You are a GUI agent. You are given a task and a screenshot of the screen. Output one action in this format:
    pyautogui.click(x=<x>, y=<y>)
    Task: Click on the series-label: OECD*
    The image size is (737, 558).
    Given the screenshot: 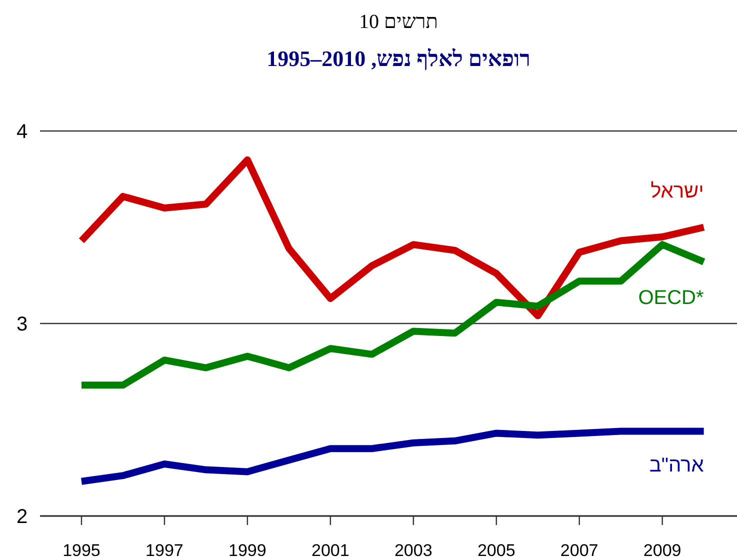 What is the action you would take?
    pyautogui.click(x=671, y=297)
    